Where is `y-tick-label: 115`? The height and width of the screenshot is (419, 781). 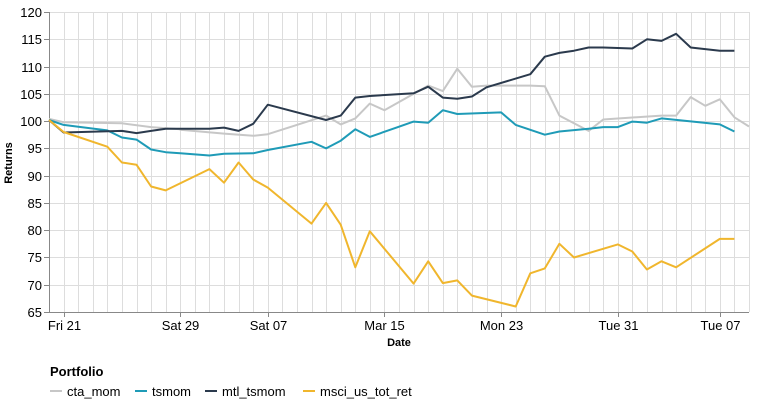
y-tick-label: 115 is located at coordinates (31, 39).